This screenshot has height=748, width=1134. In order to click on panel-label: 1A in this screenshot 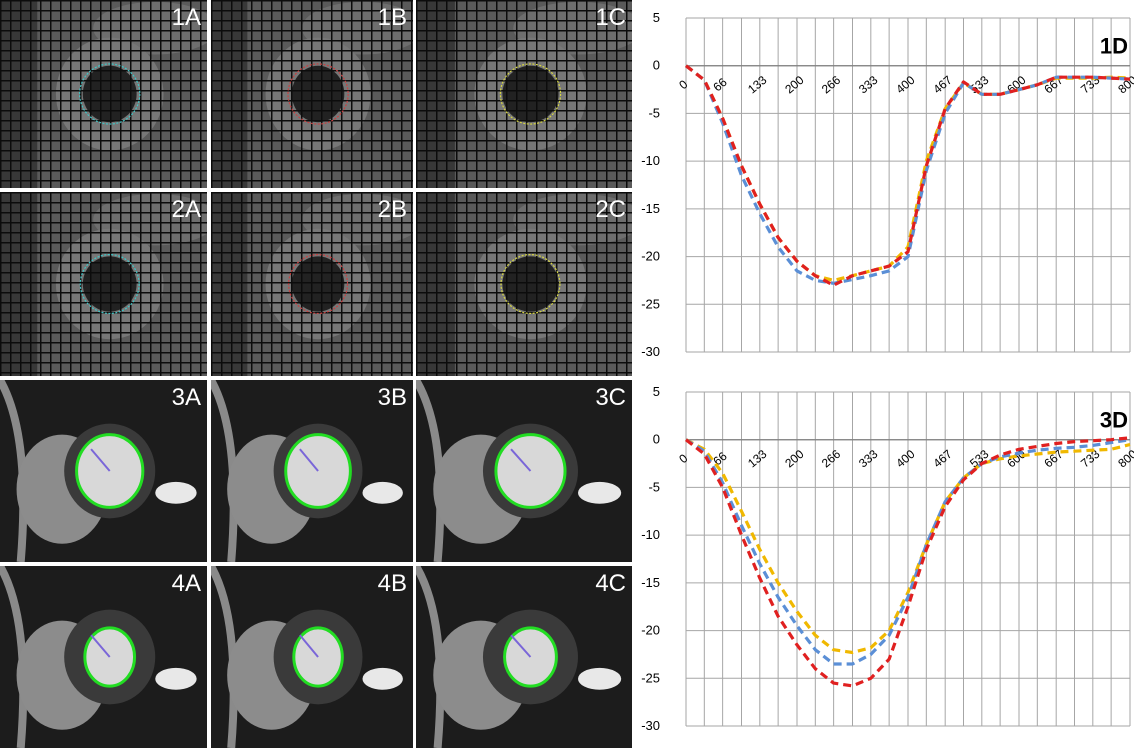, I will do `click(186, 17)`.